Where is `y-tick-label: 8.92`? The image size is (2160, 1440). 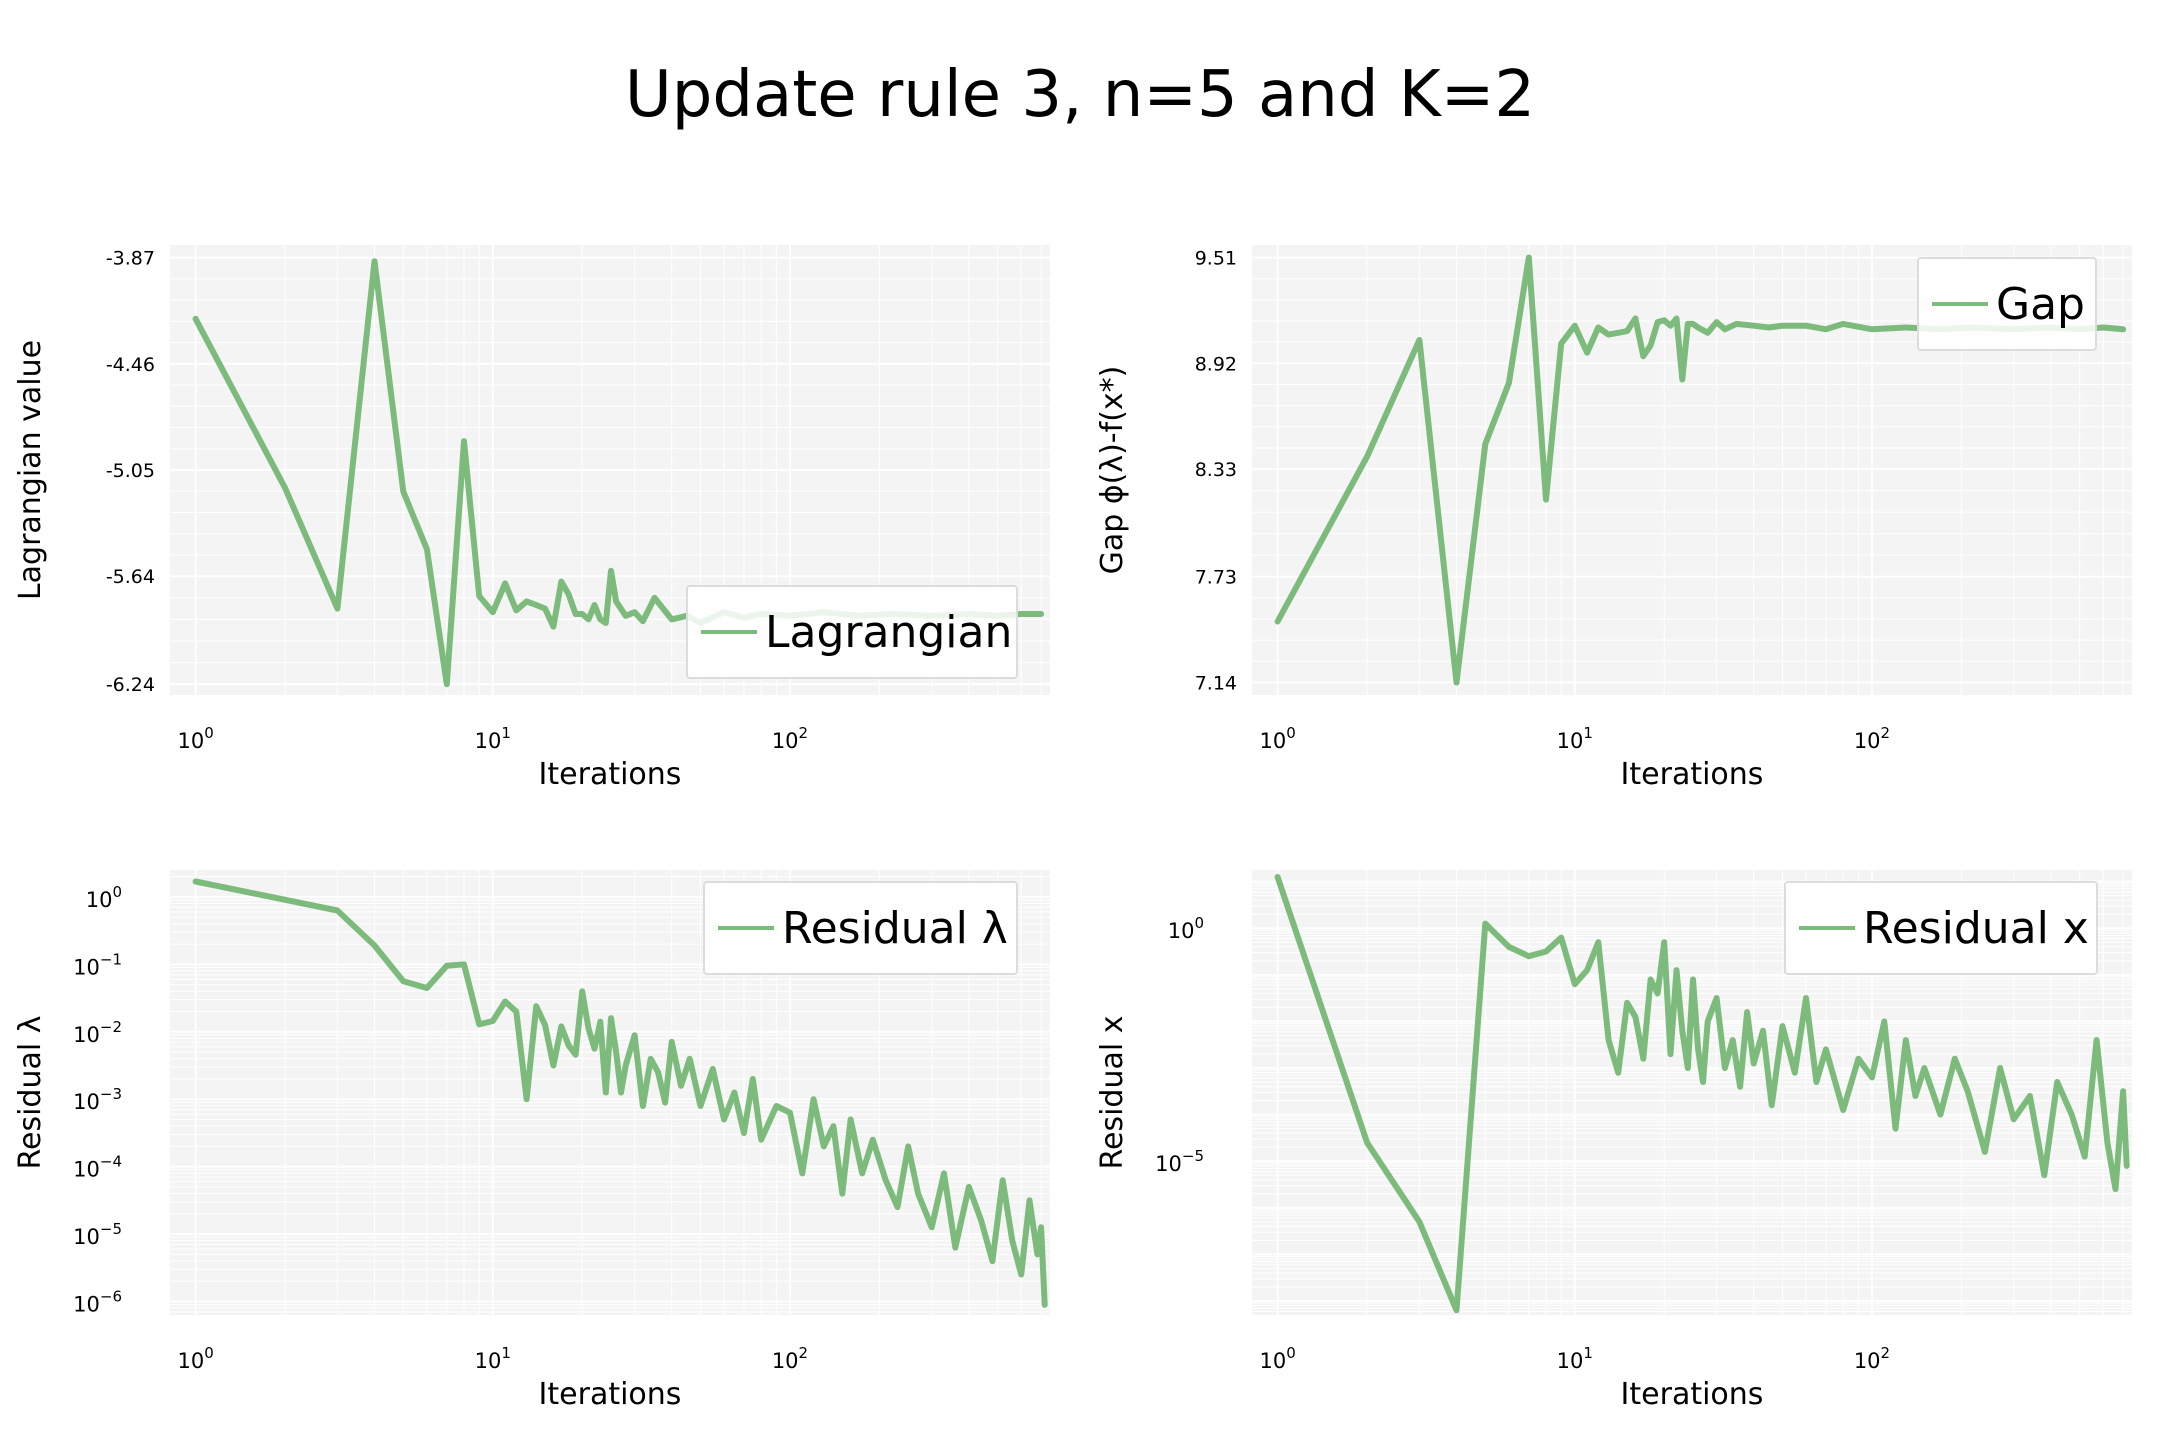
y-tick-label: 8.92 is located at coordinates (1216, 364).